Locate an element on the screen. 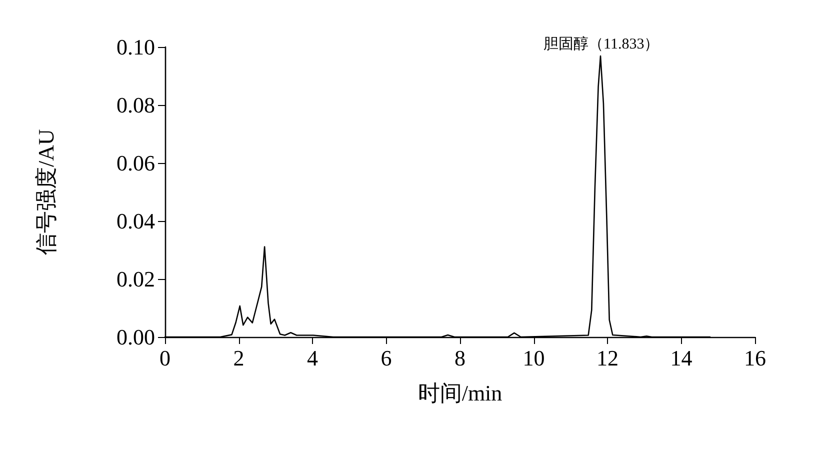 Image resolution: width=820 pixels, height=454 pixels. x-tick-label: 14 is located at coordinates (681, 358).